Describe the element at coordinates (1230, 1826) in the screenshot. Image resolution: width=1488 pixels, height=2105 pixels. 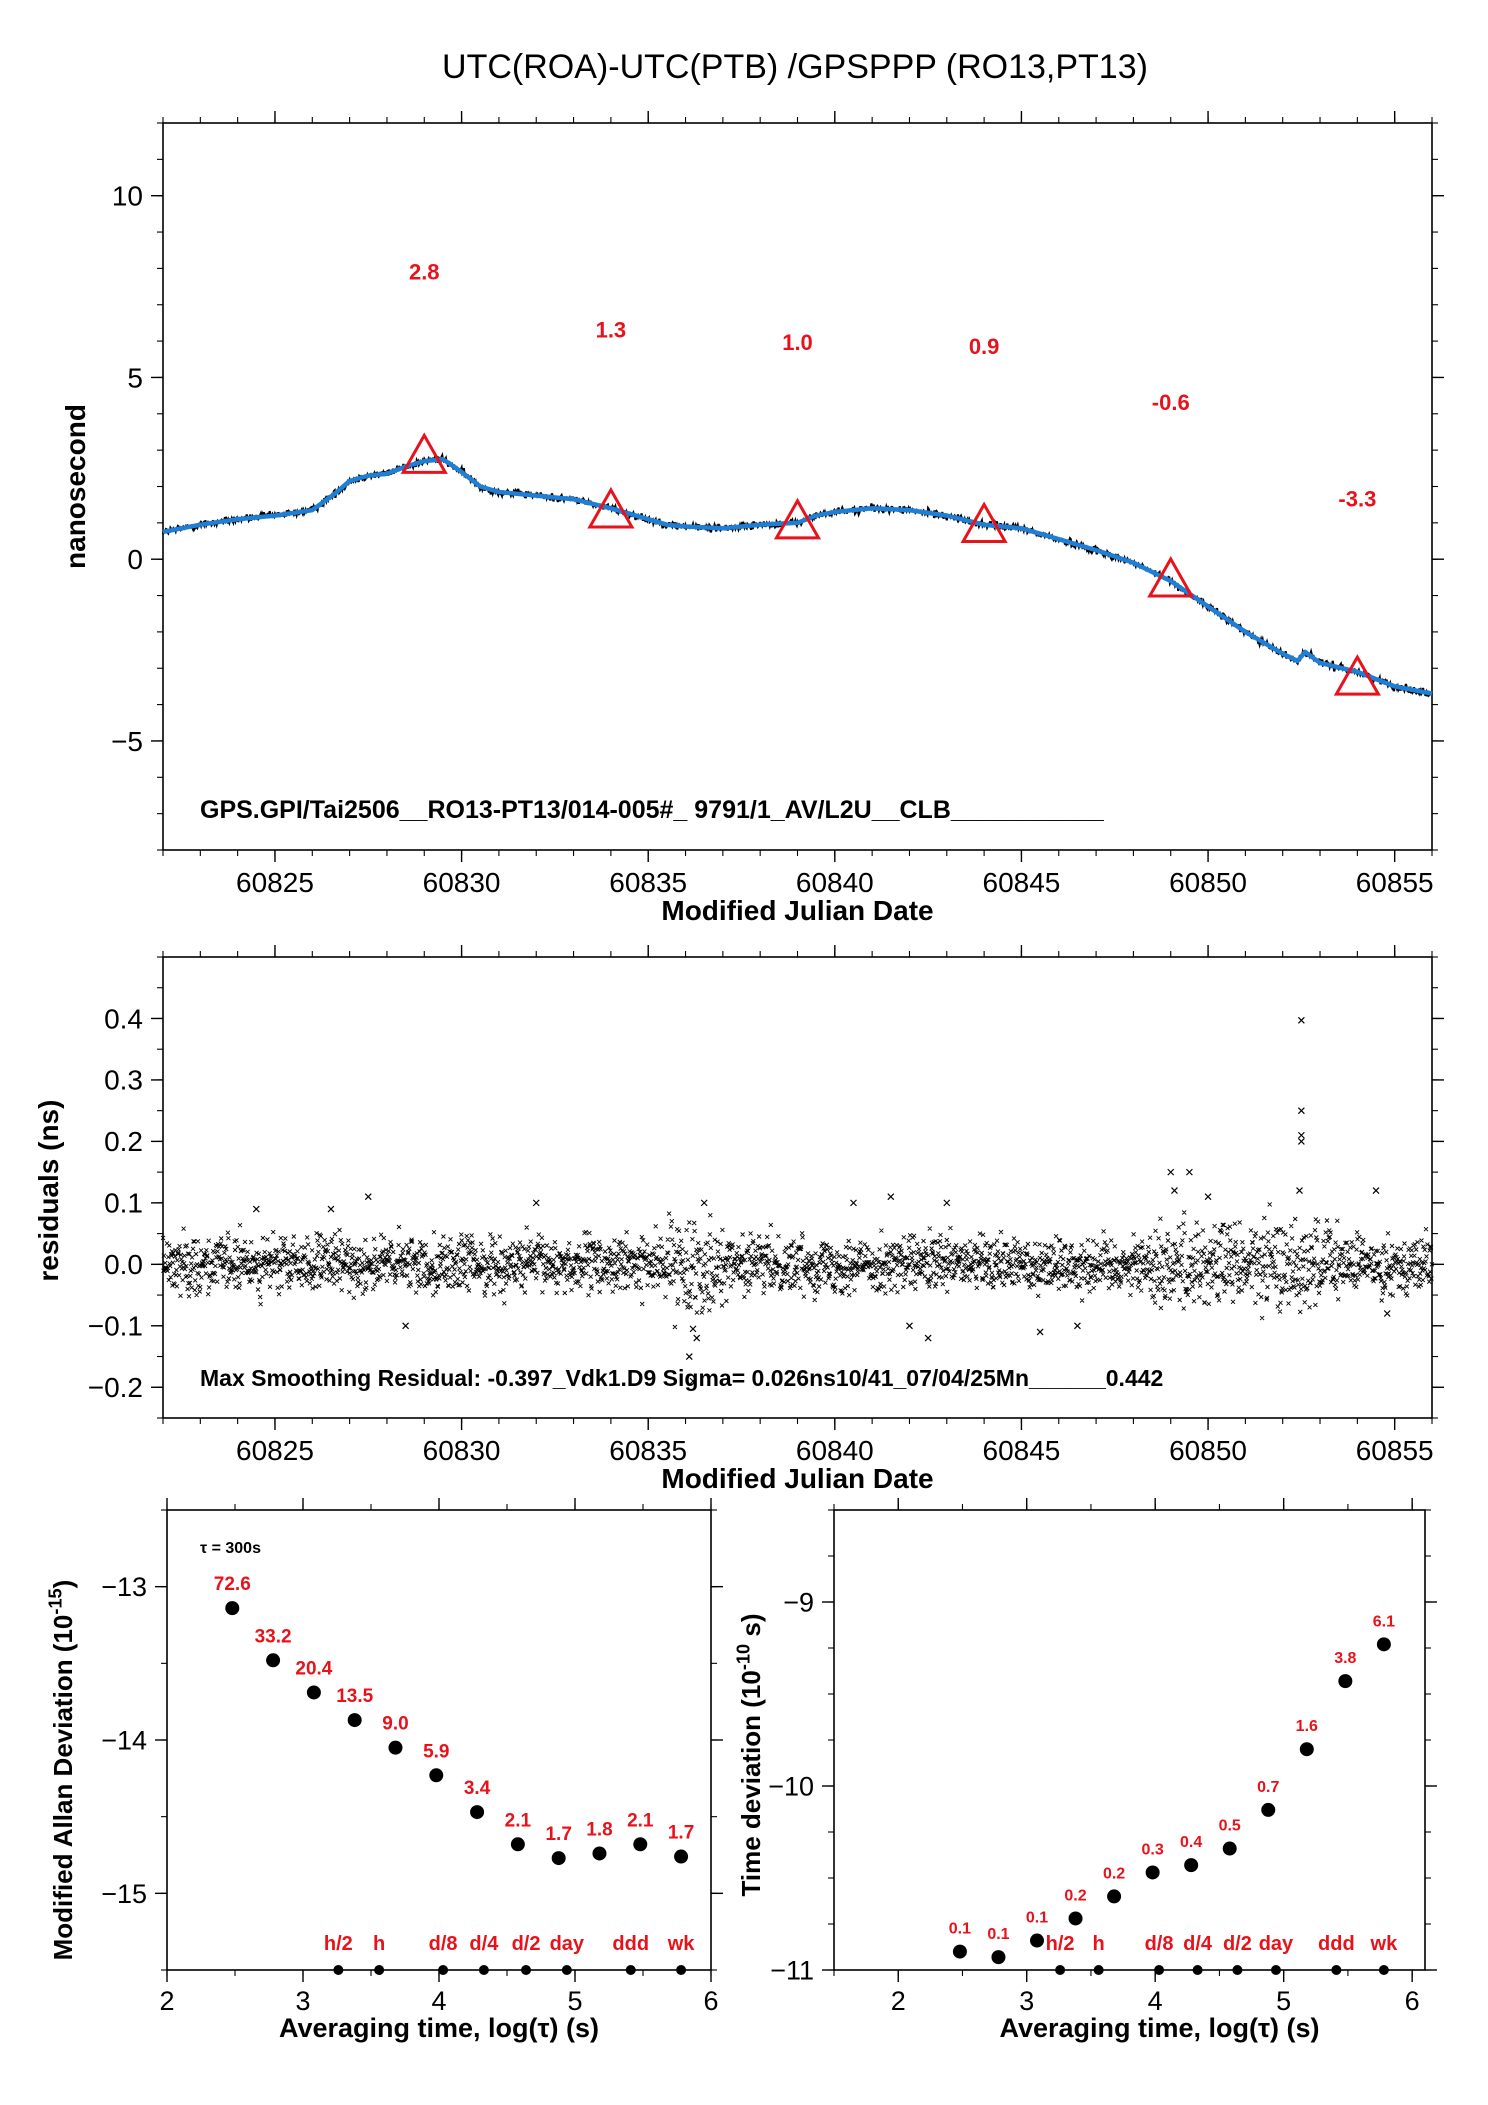
I see `deviation-value-label: 0.5` at that location.